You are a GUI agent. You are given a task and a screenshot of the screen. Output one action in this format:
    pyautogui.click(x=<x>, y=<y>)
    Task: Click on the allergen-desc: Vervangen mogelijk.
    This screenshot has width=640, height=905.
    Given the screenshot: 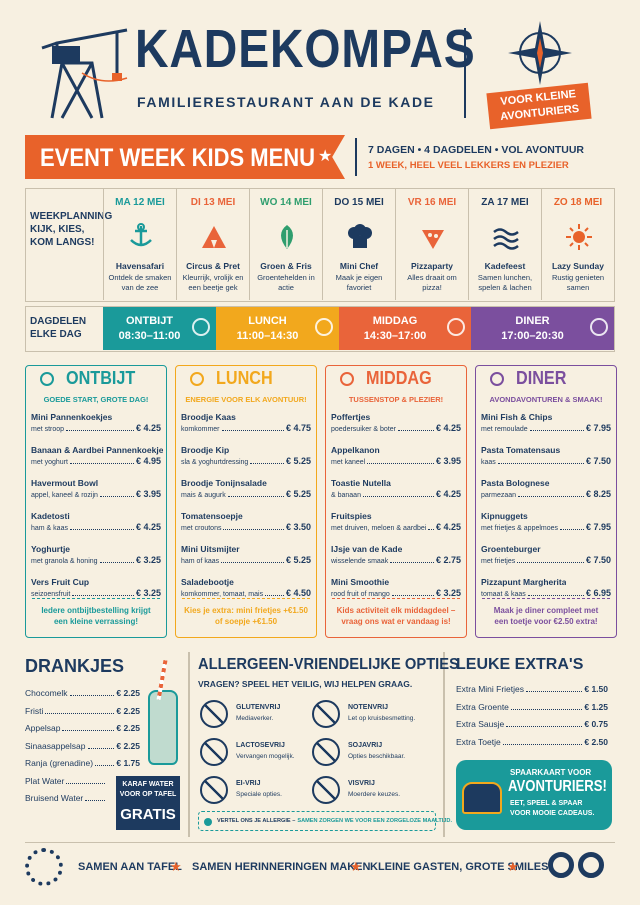 What is the action you would take?
    pyautogui.click(x=265, y=756)
    